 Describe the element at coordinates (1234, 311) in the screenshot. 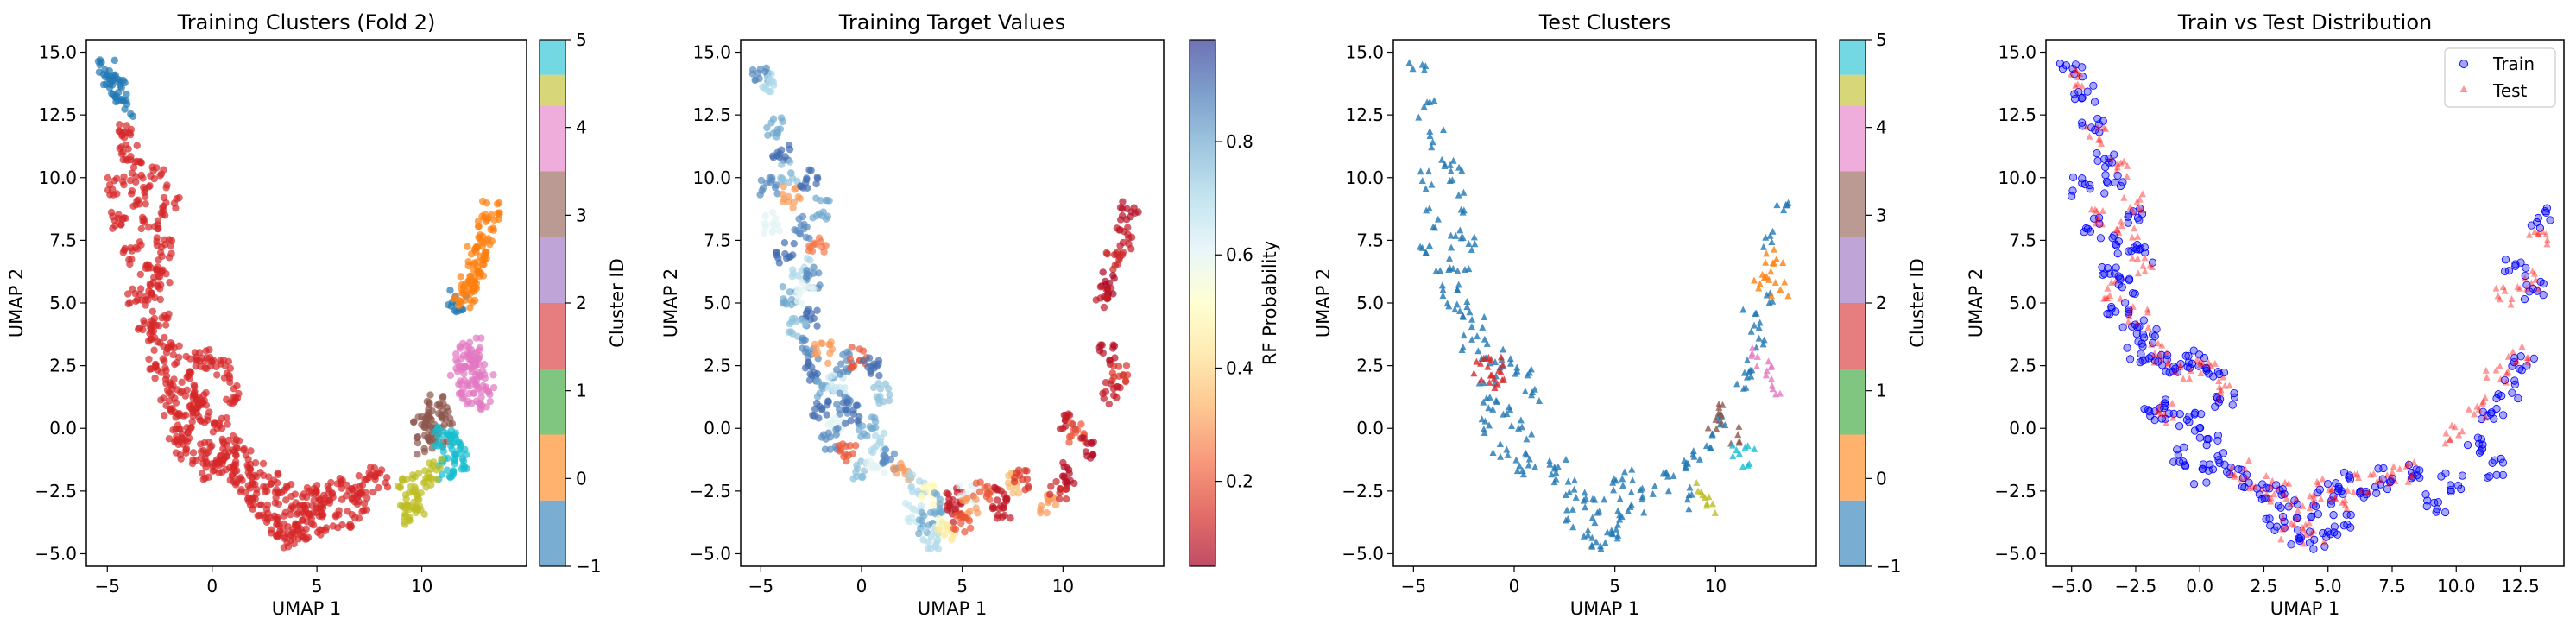

I see `colorbar-ticks: 0.20.40.60.8` at that location.